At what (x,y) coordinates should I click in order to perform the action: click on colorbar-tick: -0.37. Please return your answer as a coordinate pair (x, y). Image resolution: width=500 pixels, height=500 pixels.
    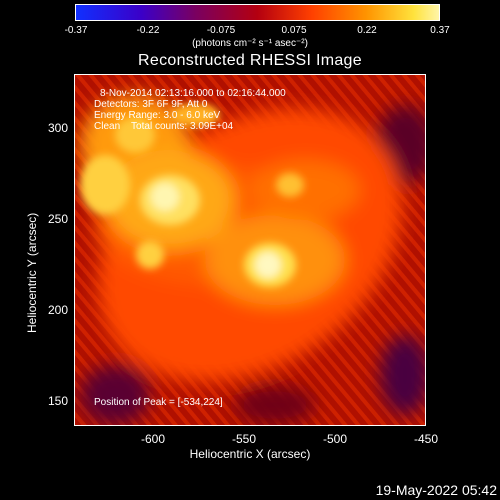
    Looking at the image, I should click on (76, 30).